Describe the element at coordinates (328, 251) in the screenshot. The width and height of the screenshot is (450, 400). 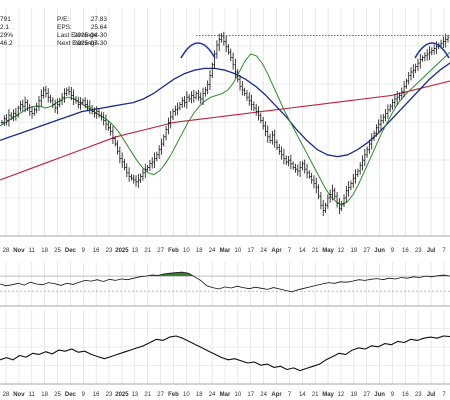
I see `x-tick-label: May` at that location.